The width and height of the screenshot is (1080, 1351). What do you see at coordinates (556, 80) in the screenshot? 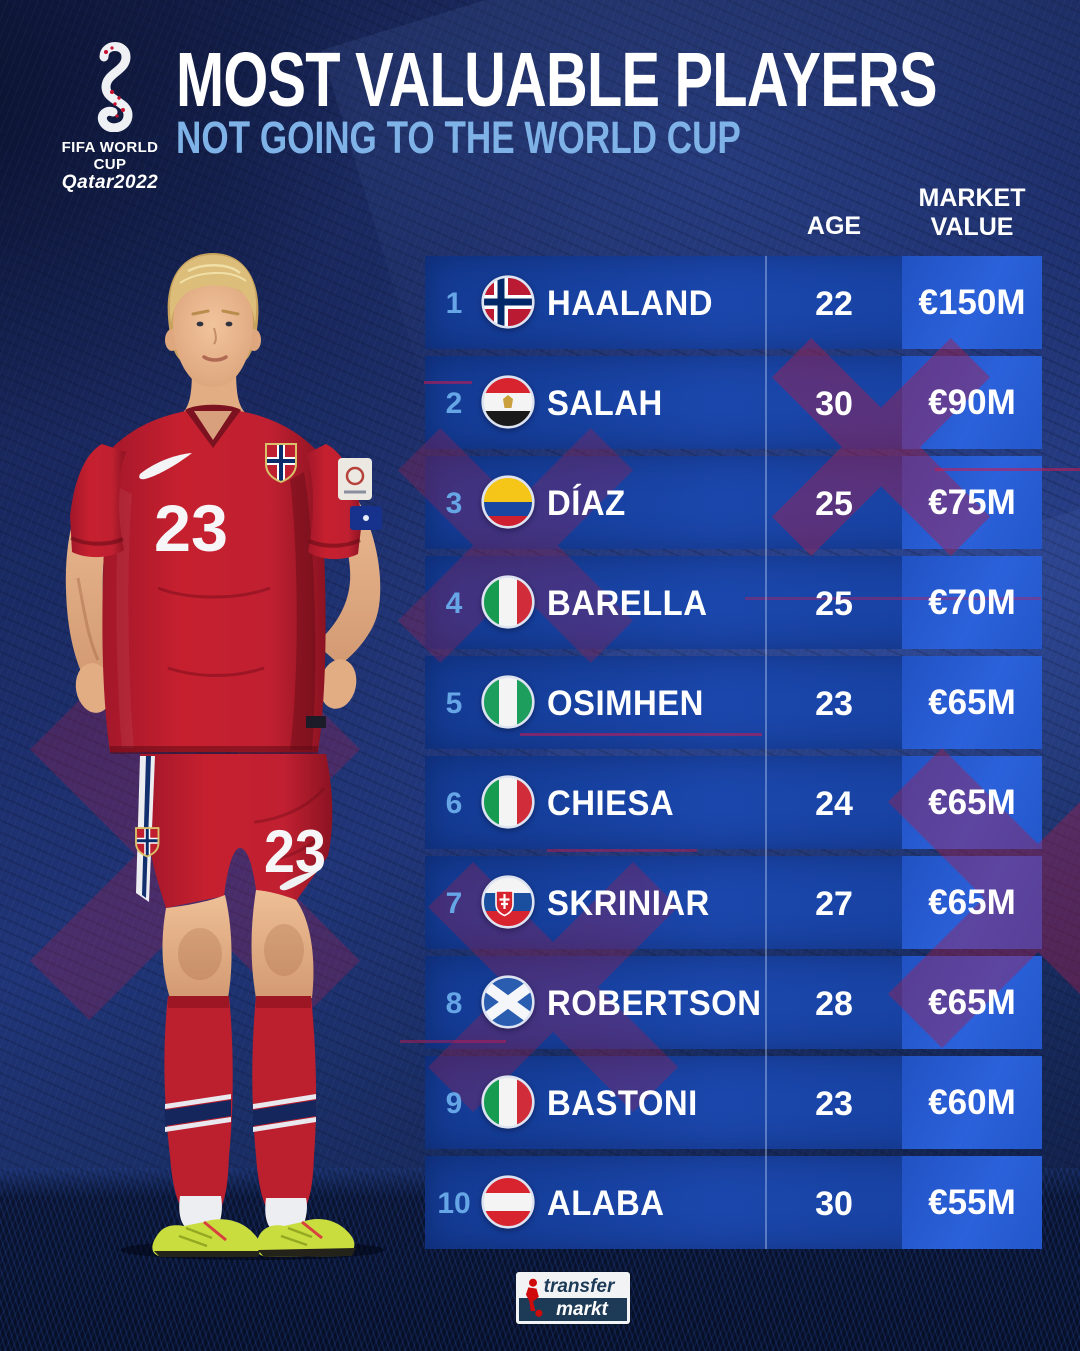
I see `page-title: MOST VALUABLE PLAYERS` at bounding box center [556, 80].